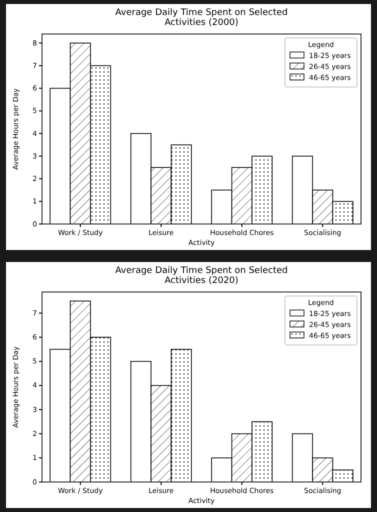 The image size is (377, 512). Describe the element at coordinates (201, 276) in the screenshot. I see `chart-title: Average Daily Time Spent on Selected Activities (2020)` at that location.